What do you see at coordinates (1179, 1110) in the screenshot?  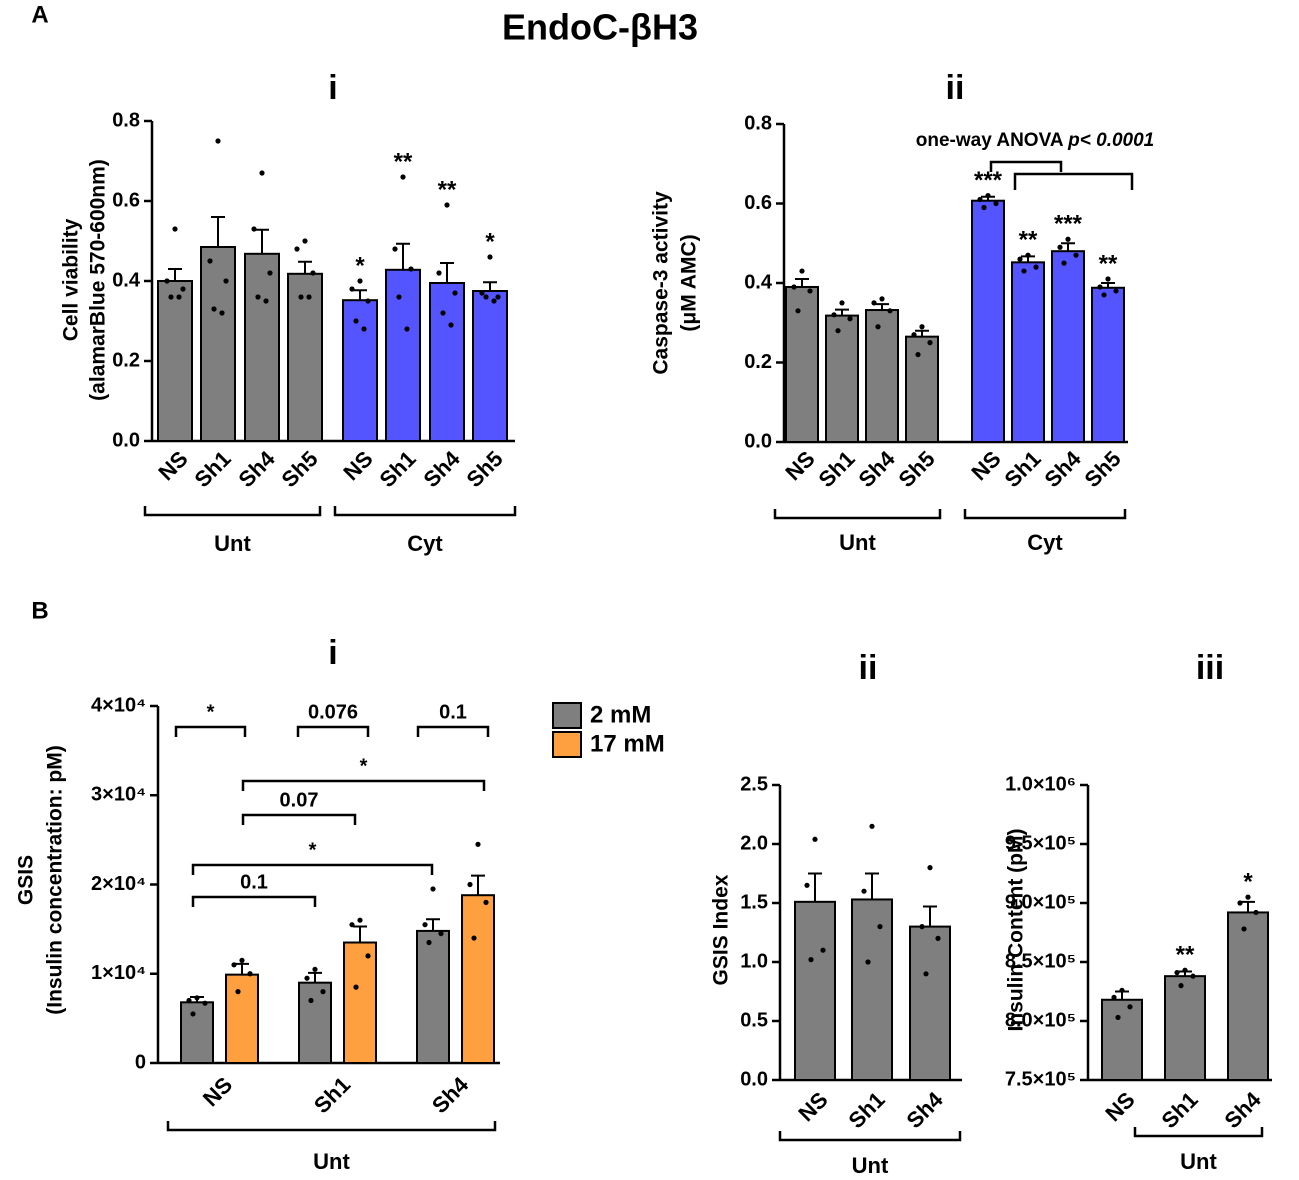 I see `x-tick-label: Sh1` at bounding box center [1179, 1110].